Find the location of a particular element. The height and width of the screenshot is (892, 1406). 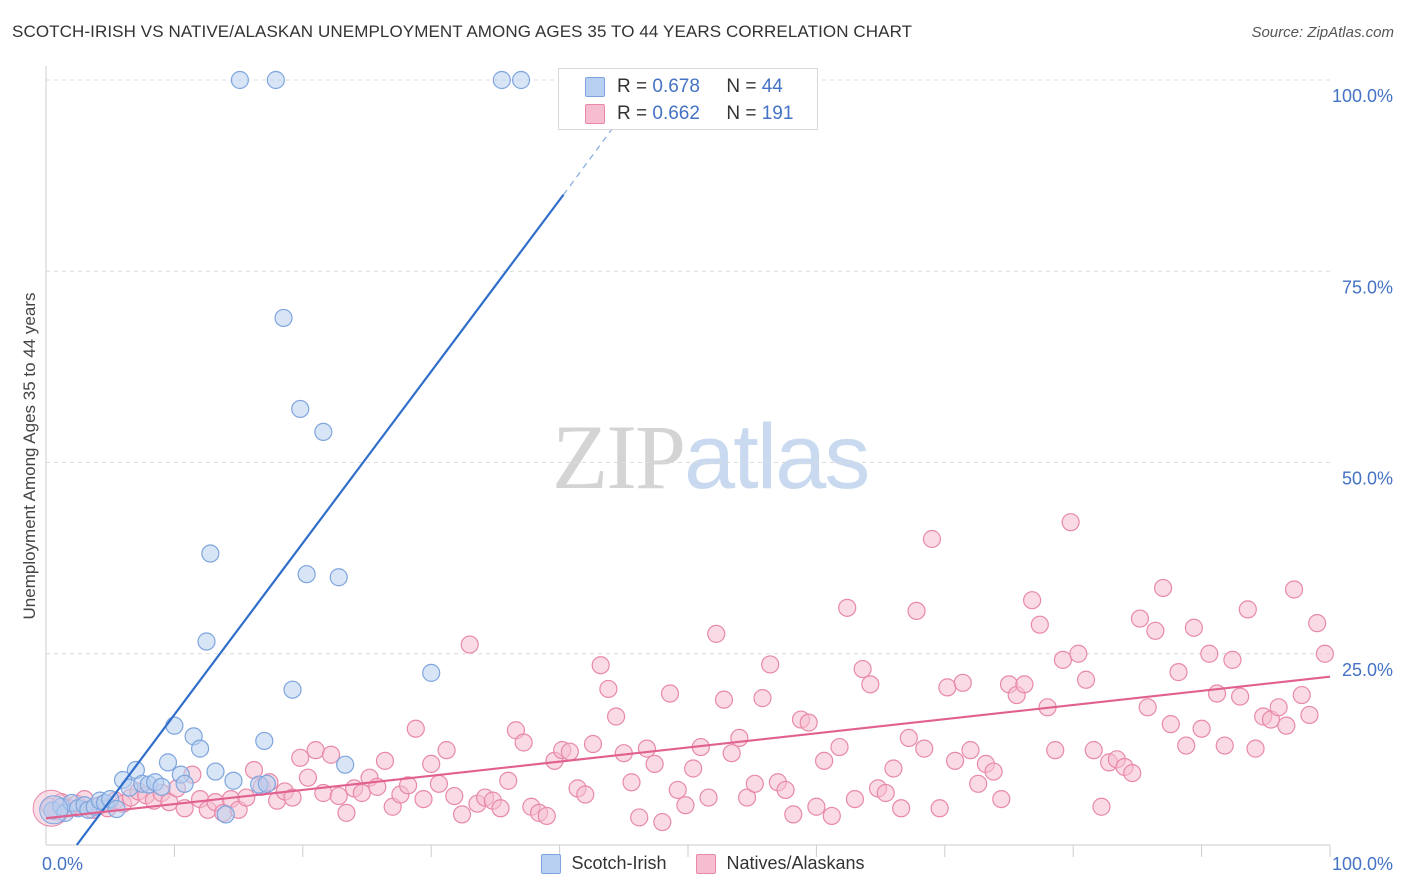

scotch-stats-text: R = 0.678 N = 44 is located at coordinates (700, 87).